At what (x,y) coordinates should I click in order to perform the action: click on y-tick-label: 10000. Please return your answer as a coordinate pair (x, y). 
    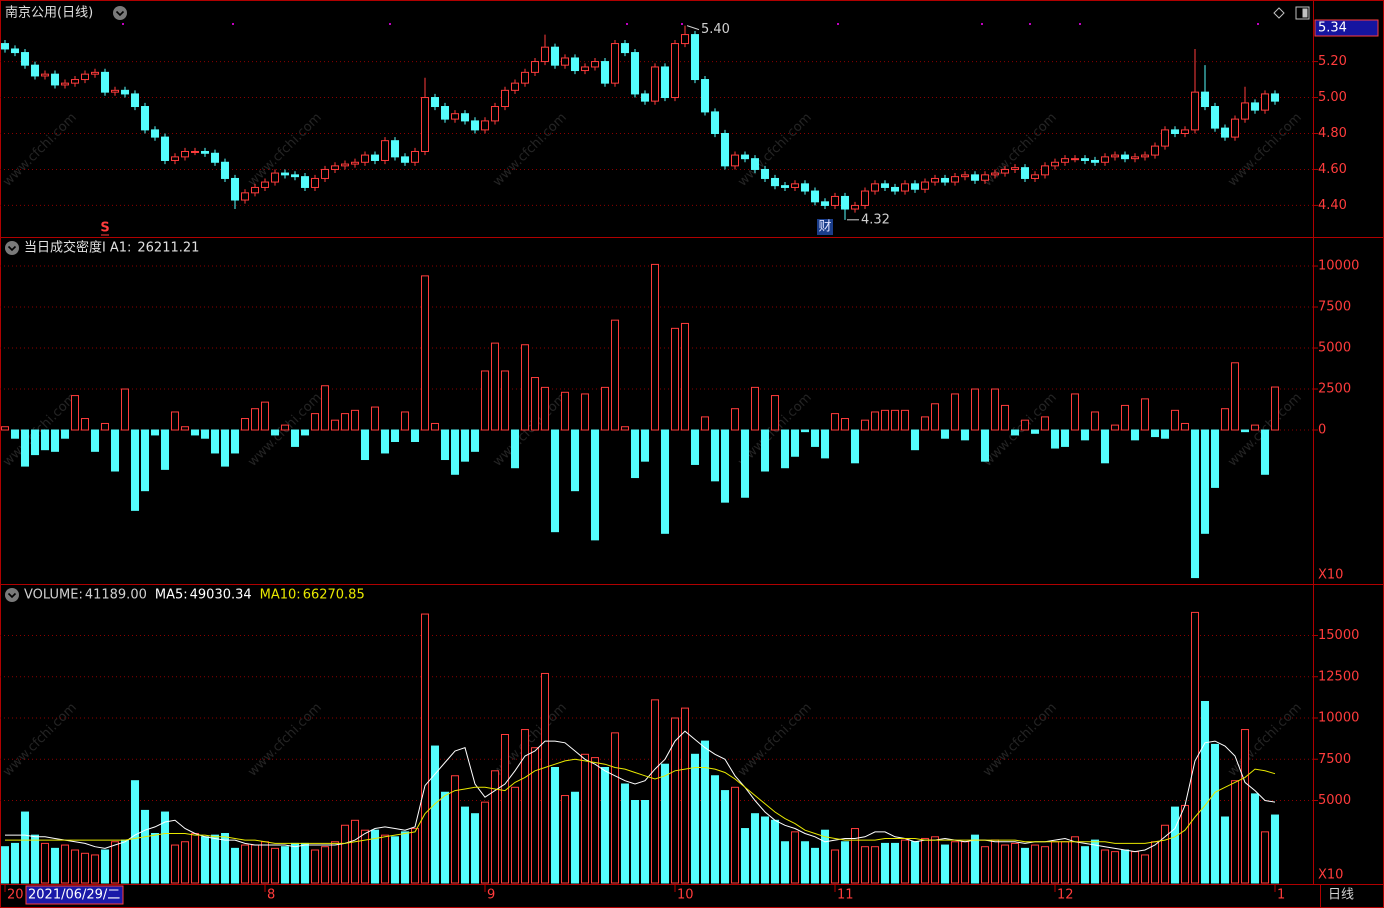
    Looking at the image, I should click on (1338, 718).